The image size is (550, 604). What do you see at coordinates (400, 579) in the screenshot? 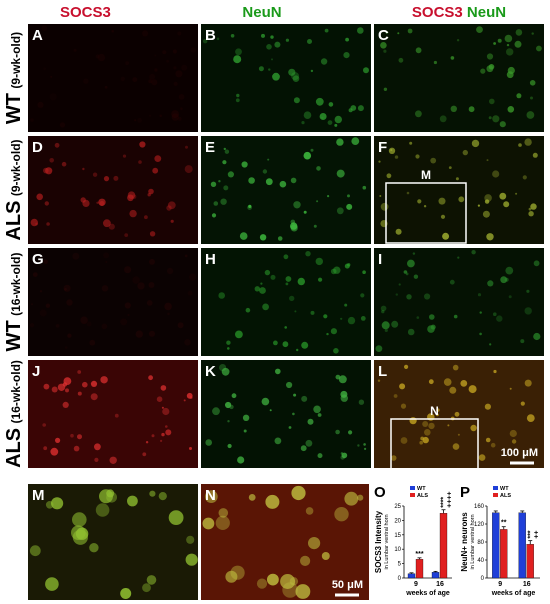
I see `y-tick-label: 0` at bounding box center [400, 579].